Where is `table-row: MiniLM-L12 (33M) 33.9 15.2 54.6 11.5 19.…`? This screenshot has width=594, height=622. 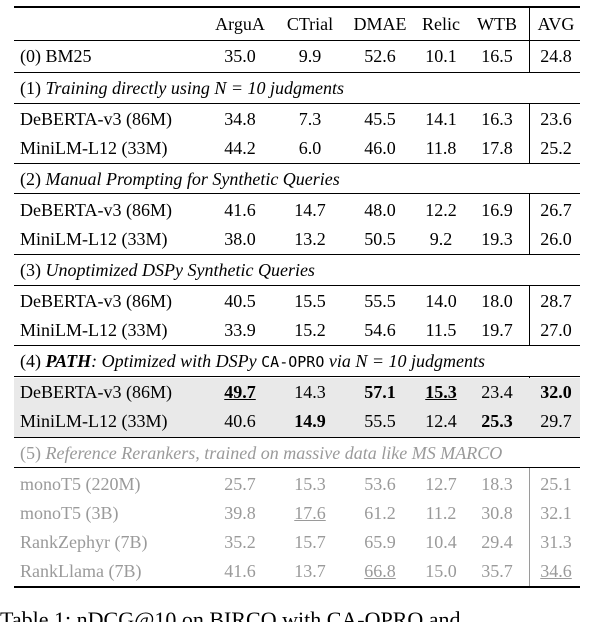 table-row: MiniLM-L12 (33M) 33.9 15.2 54.6 11.5 19.… is located at coordinates (297, 330).